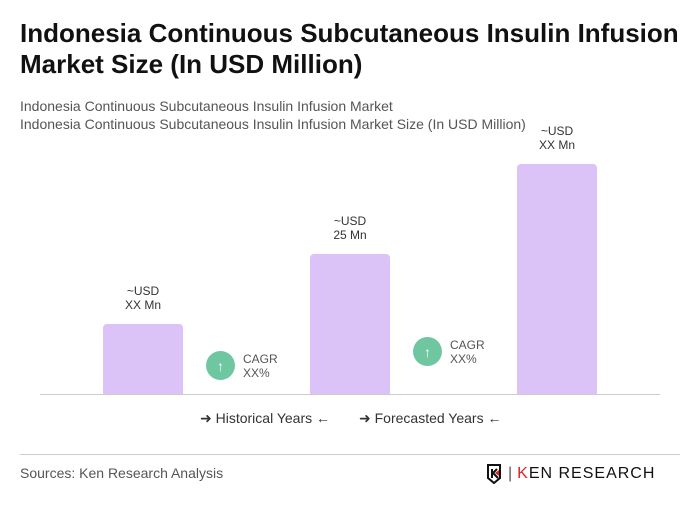  What do you see at coordinates (122, 473) in the screenshot?
I see `sources: Sources: Ken Research Analysis` at bounding box center [122, 473].